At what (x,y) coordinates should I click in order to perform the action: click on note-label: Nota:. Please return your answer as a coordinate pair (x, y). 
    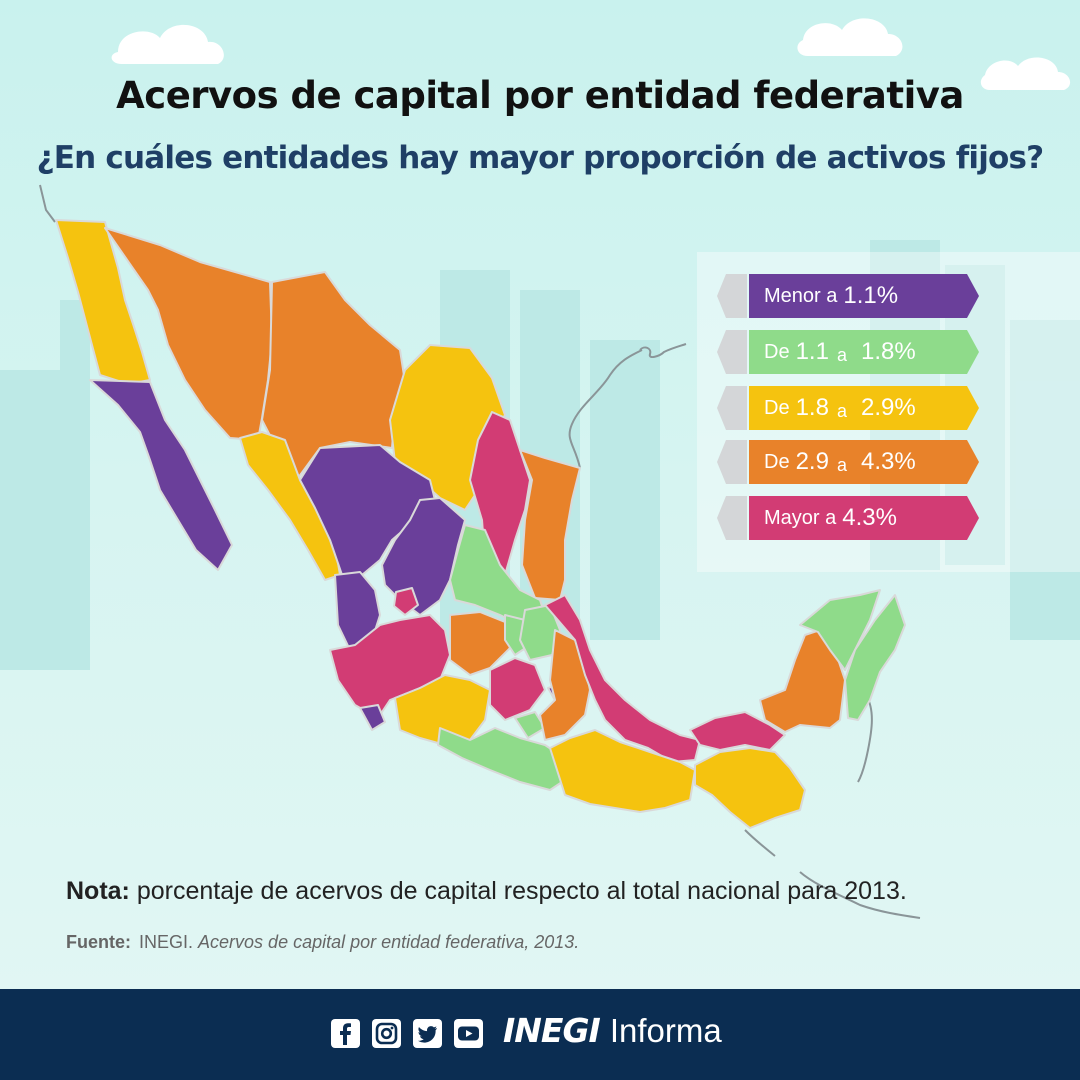
    Looking at the image, I should click on (98, 891).